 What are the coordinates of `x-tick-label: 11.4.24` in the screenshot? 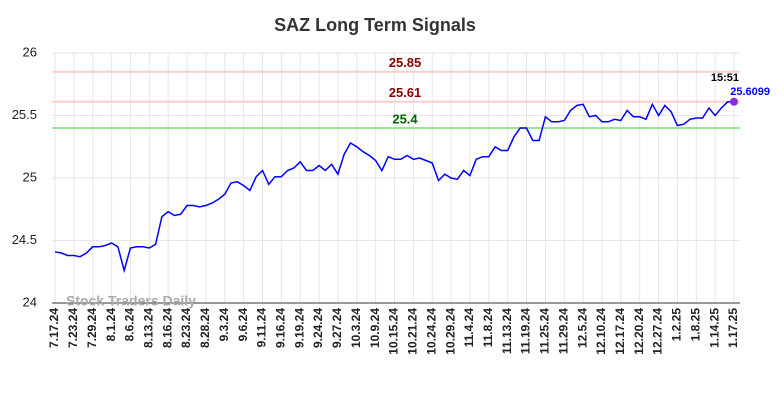 It's located at (469, 328).